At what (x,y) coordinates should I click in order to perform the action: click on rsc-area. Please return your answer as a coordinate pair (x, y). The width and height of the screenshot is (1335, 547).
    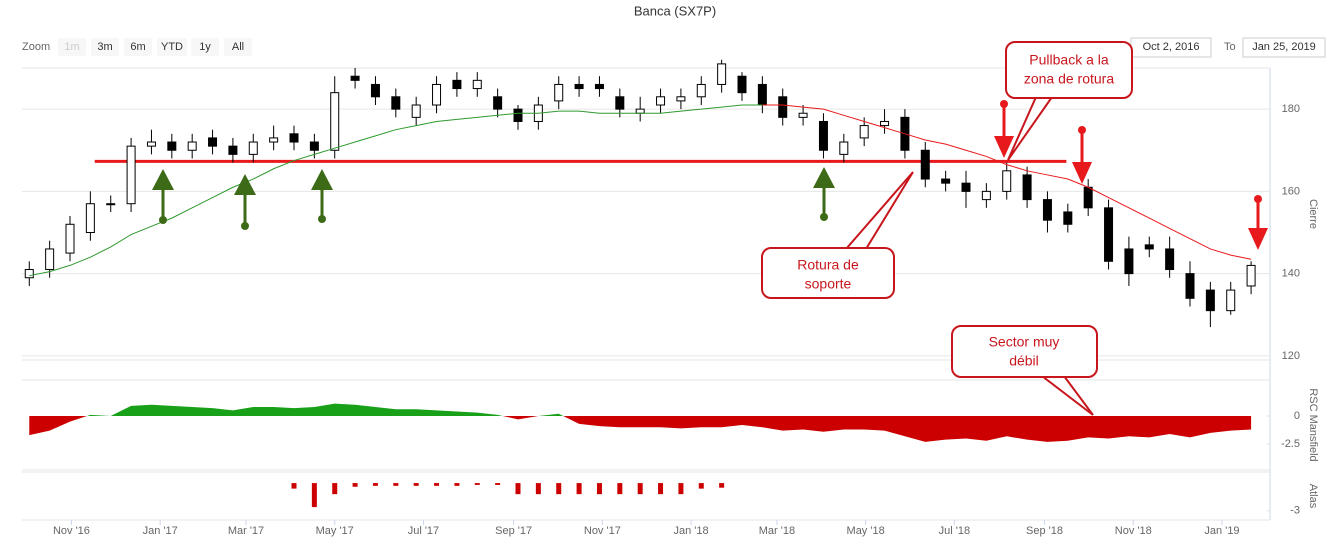
    Looking at the image, I should click on (640, 422).